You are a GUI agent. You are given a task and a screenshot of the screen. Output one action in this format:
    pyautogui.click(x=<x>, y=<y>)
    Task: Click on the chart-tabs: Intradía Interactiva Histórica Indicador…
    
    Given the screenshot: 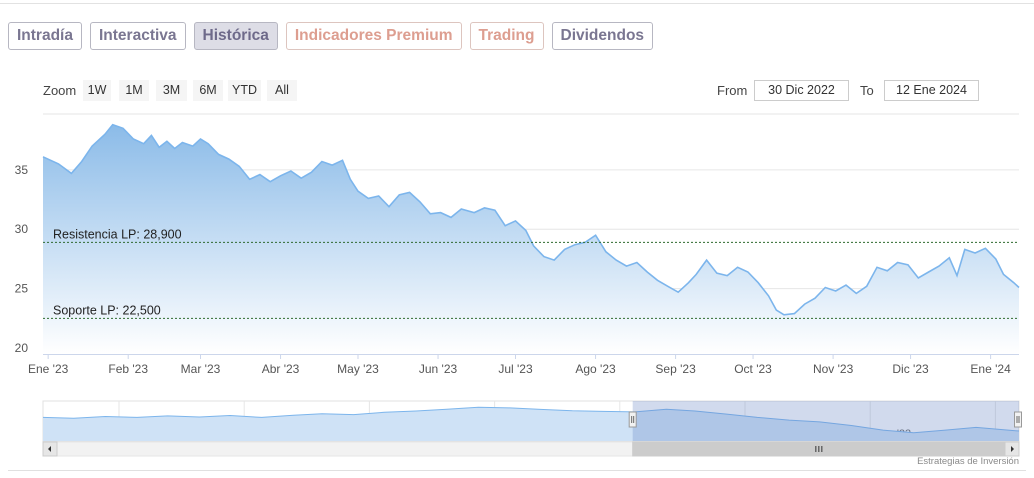 What is the action you would take?
    pyautogui.click(x=334, y=36)
    